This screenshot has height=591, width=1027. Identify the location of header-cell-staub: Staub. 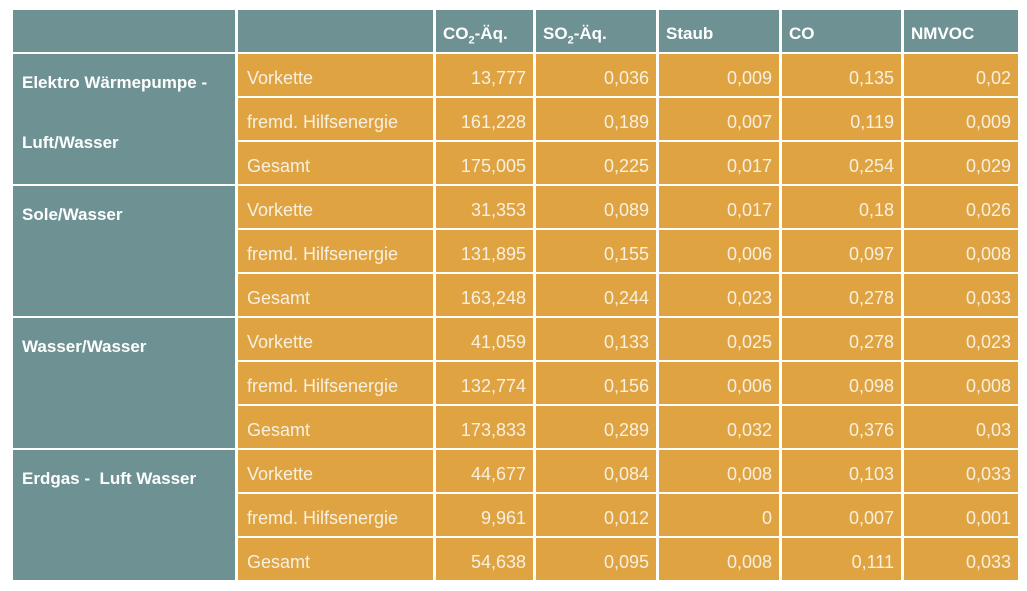
(719, 31).